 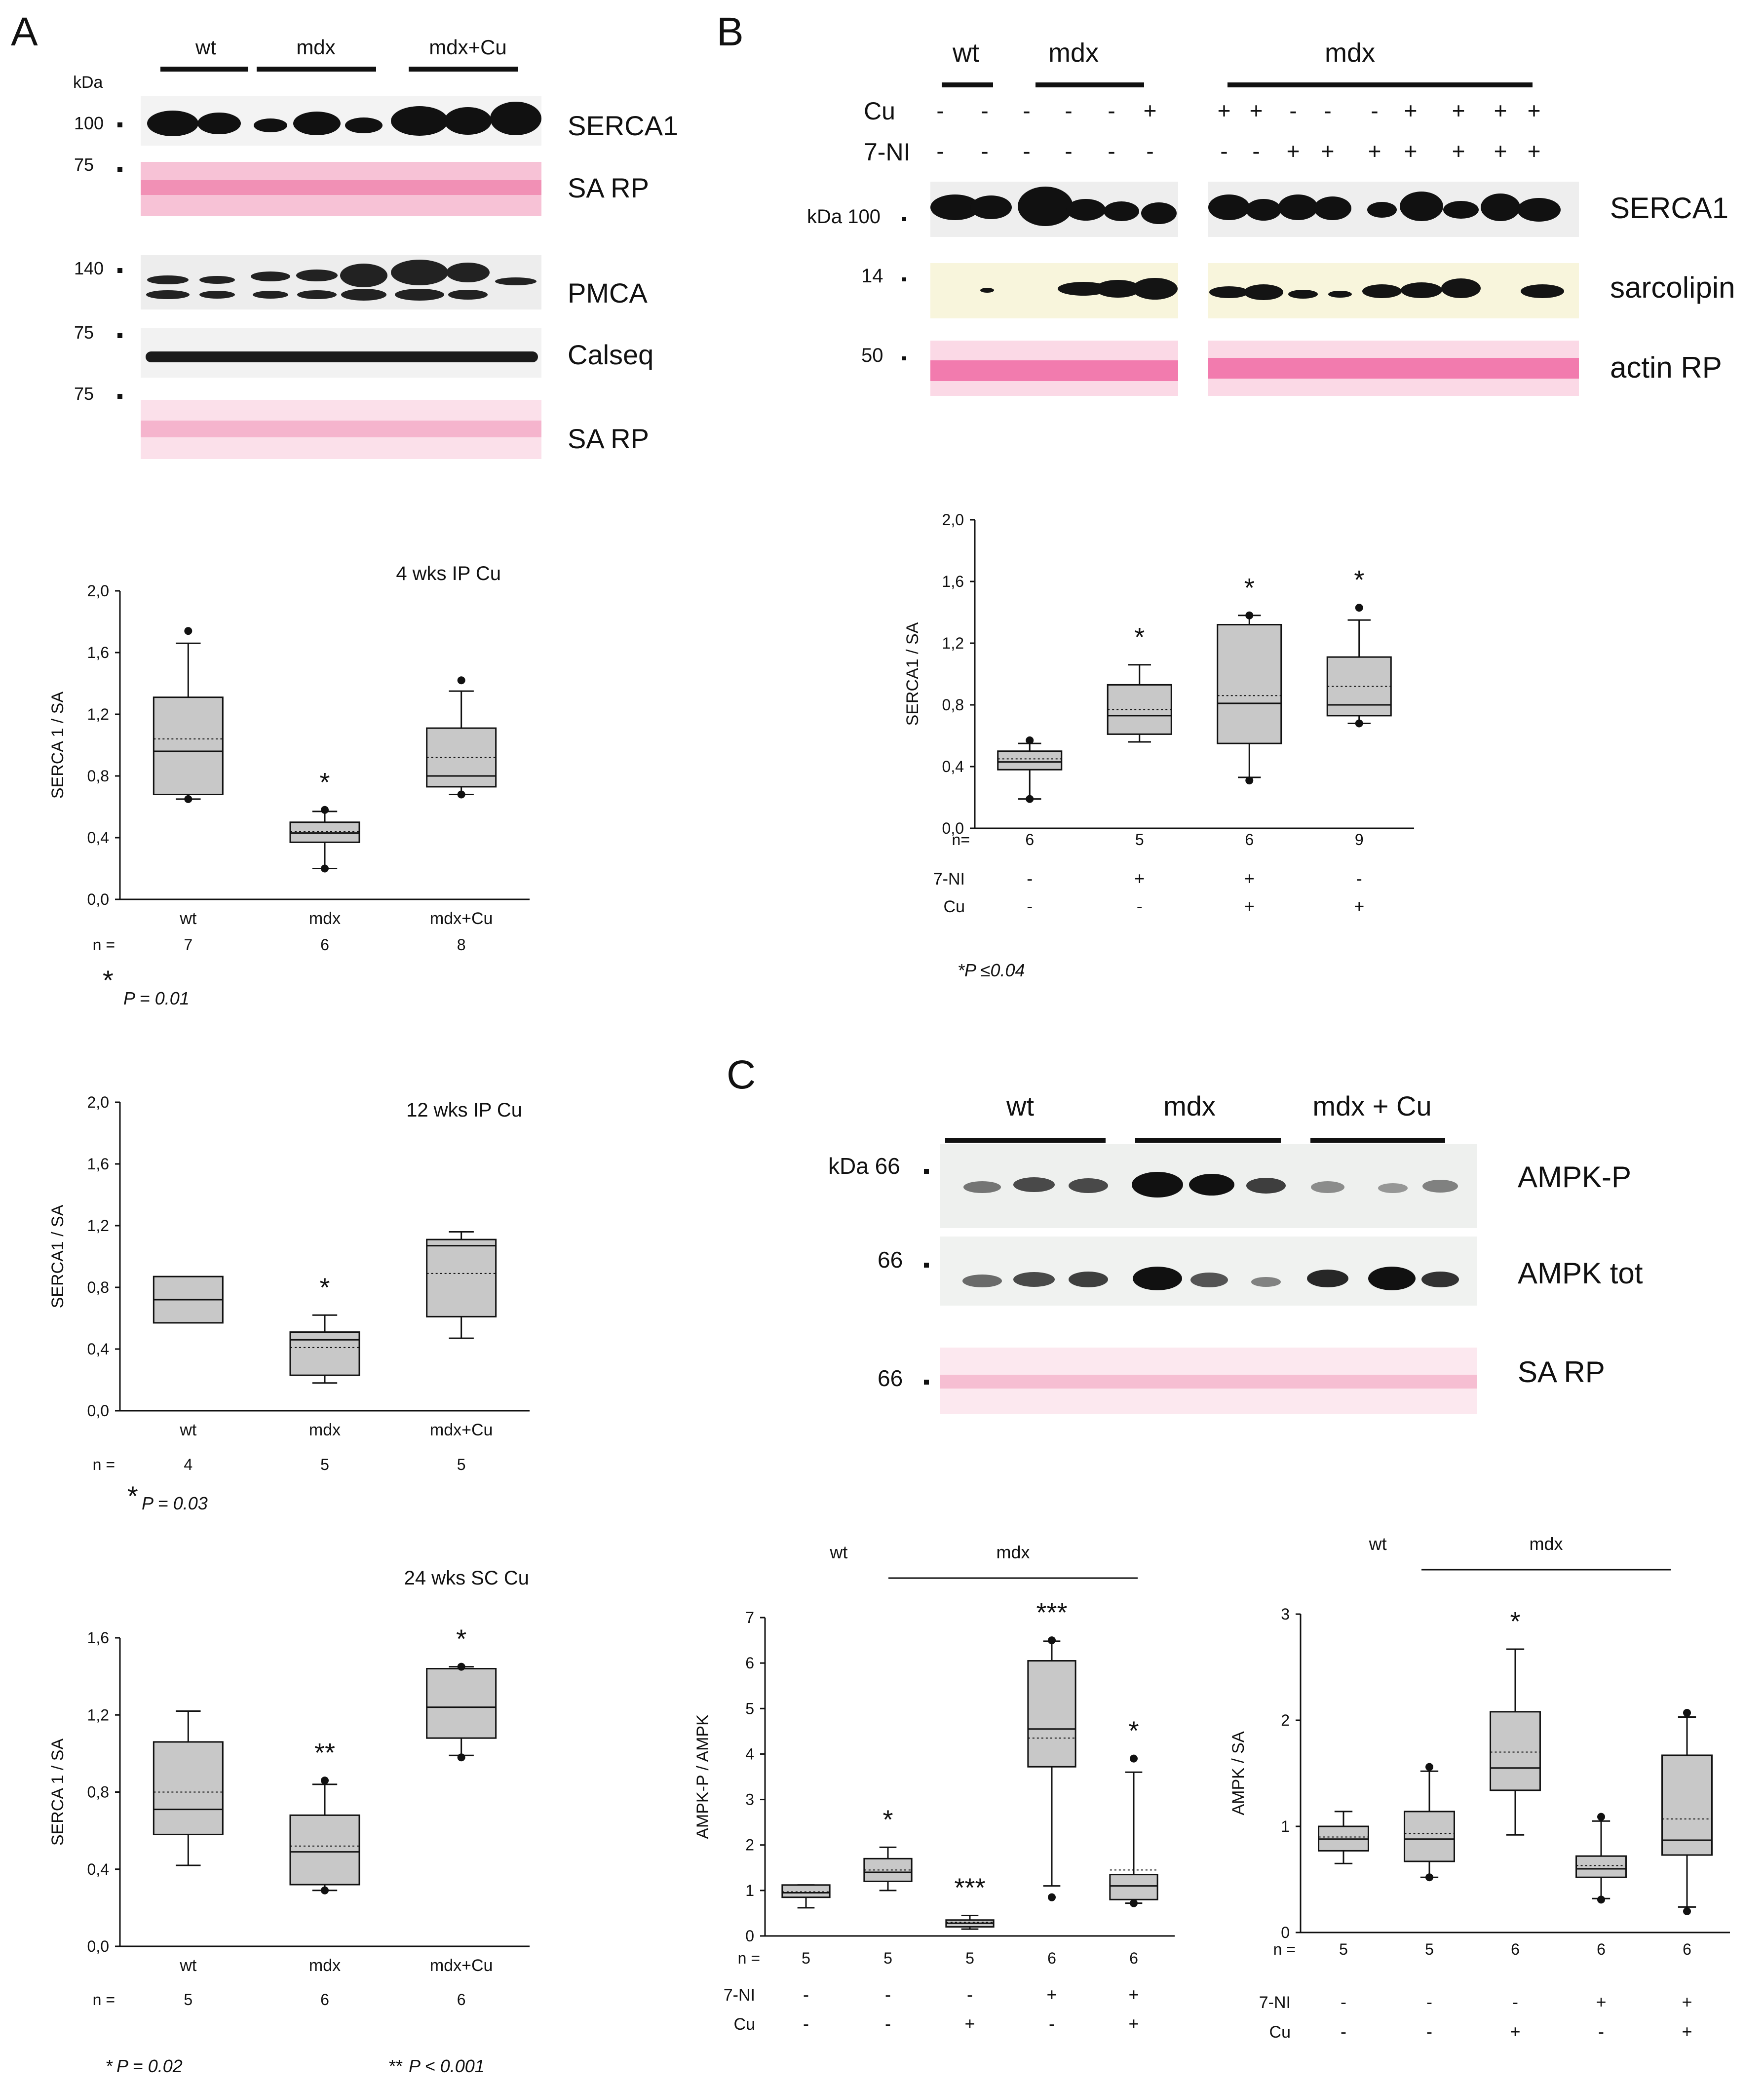 I want to click on y-tick-label: 3, so click(x=749, y=1800).